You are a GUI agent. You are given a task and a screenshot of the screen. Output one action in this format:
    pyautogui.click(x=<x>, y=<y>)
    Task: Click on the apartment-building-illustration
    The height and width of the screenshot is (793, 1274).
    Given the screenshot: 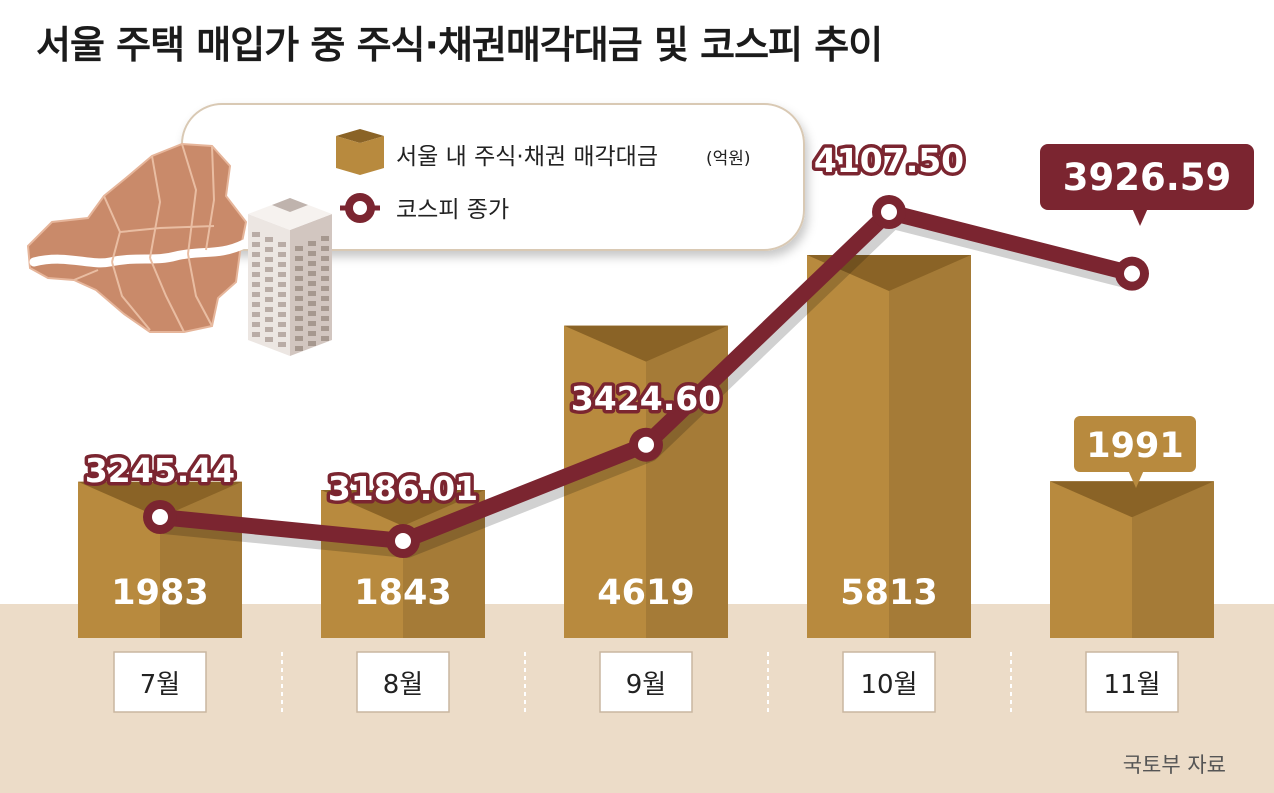 What is the action you would take?
    pyautogui.click(x=290, y=277)
    